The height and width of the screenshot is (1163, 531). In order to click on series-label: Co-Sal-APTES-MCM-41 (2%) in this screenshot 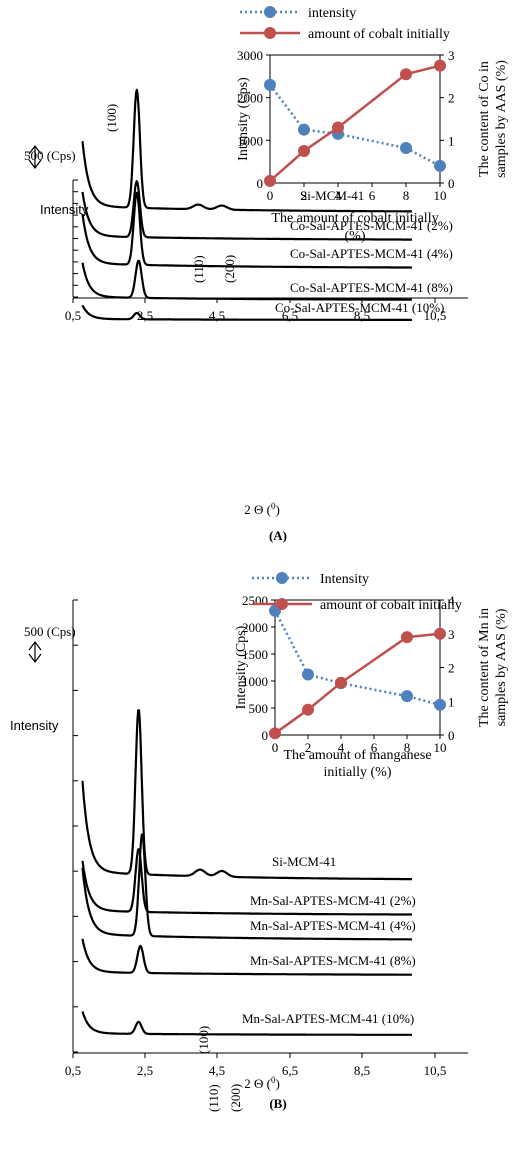, I will do `click(371, 225)`.